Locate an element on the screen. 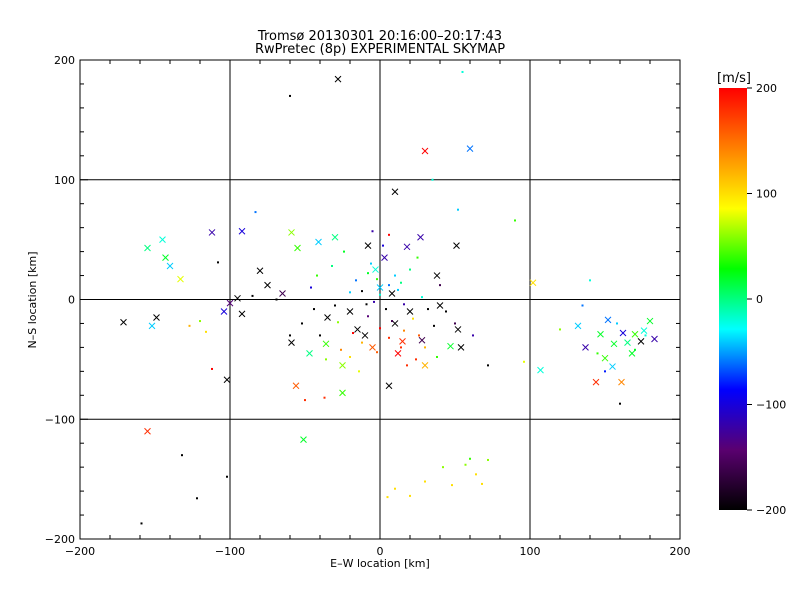 Image resolution: width=800 pixels, height=600 pixels. colorbar is located at coordinates (733, 299).